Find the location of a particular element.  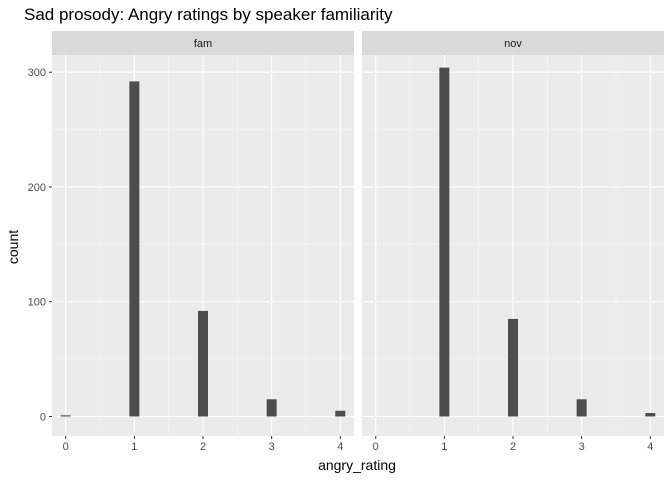

facet-strip-label: fam is located at coordinates (203, 44).